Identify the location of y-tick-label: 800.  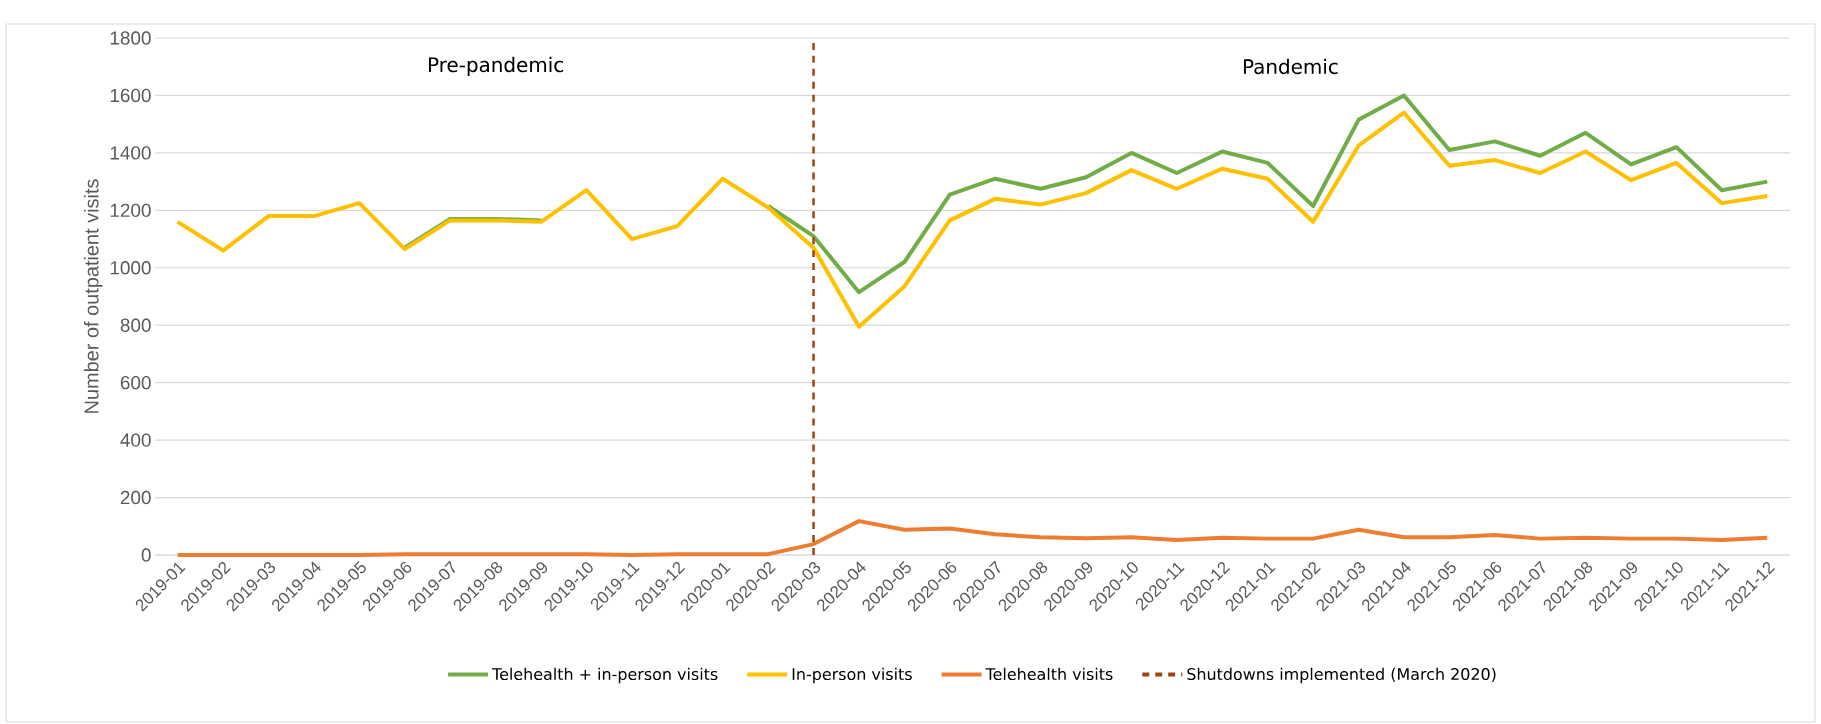
(135, 325).